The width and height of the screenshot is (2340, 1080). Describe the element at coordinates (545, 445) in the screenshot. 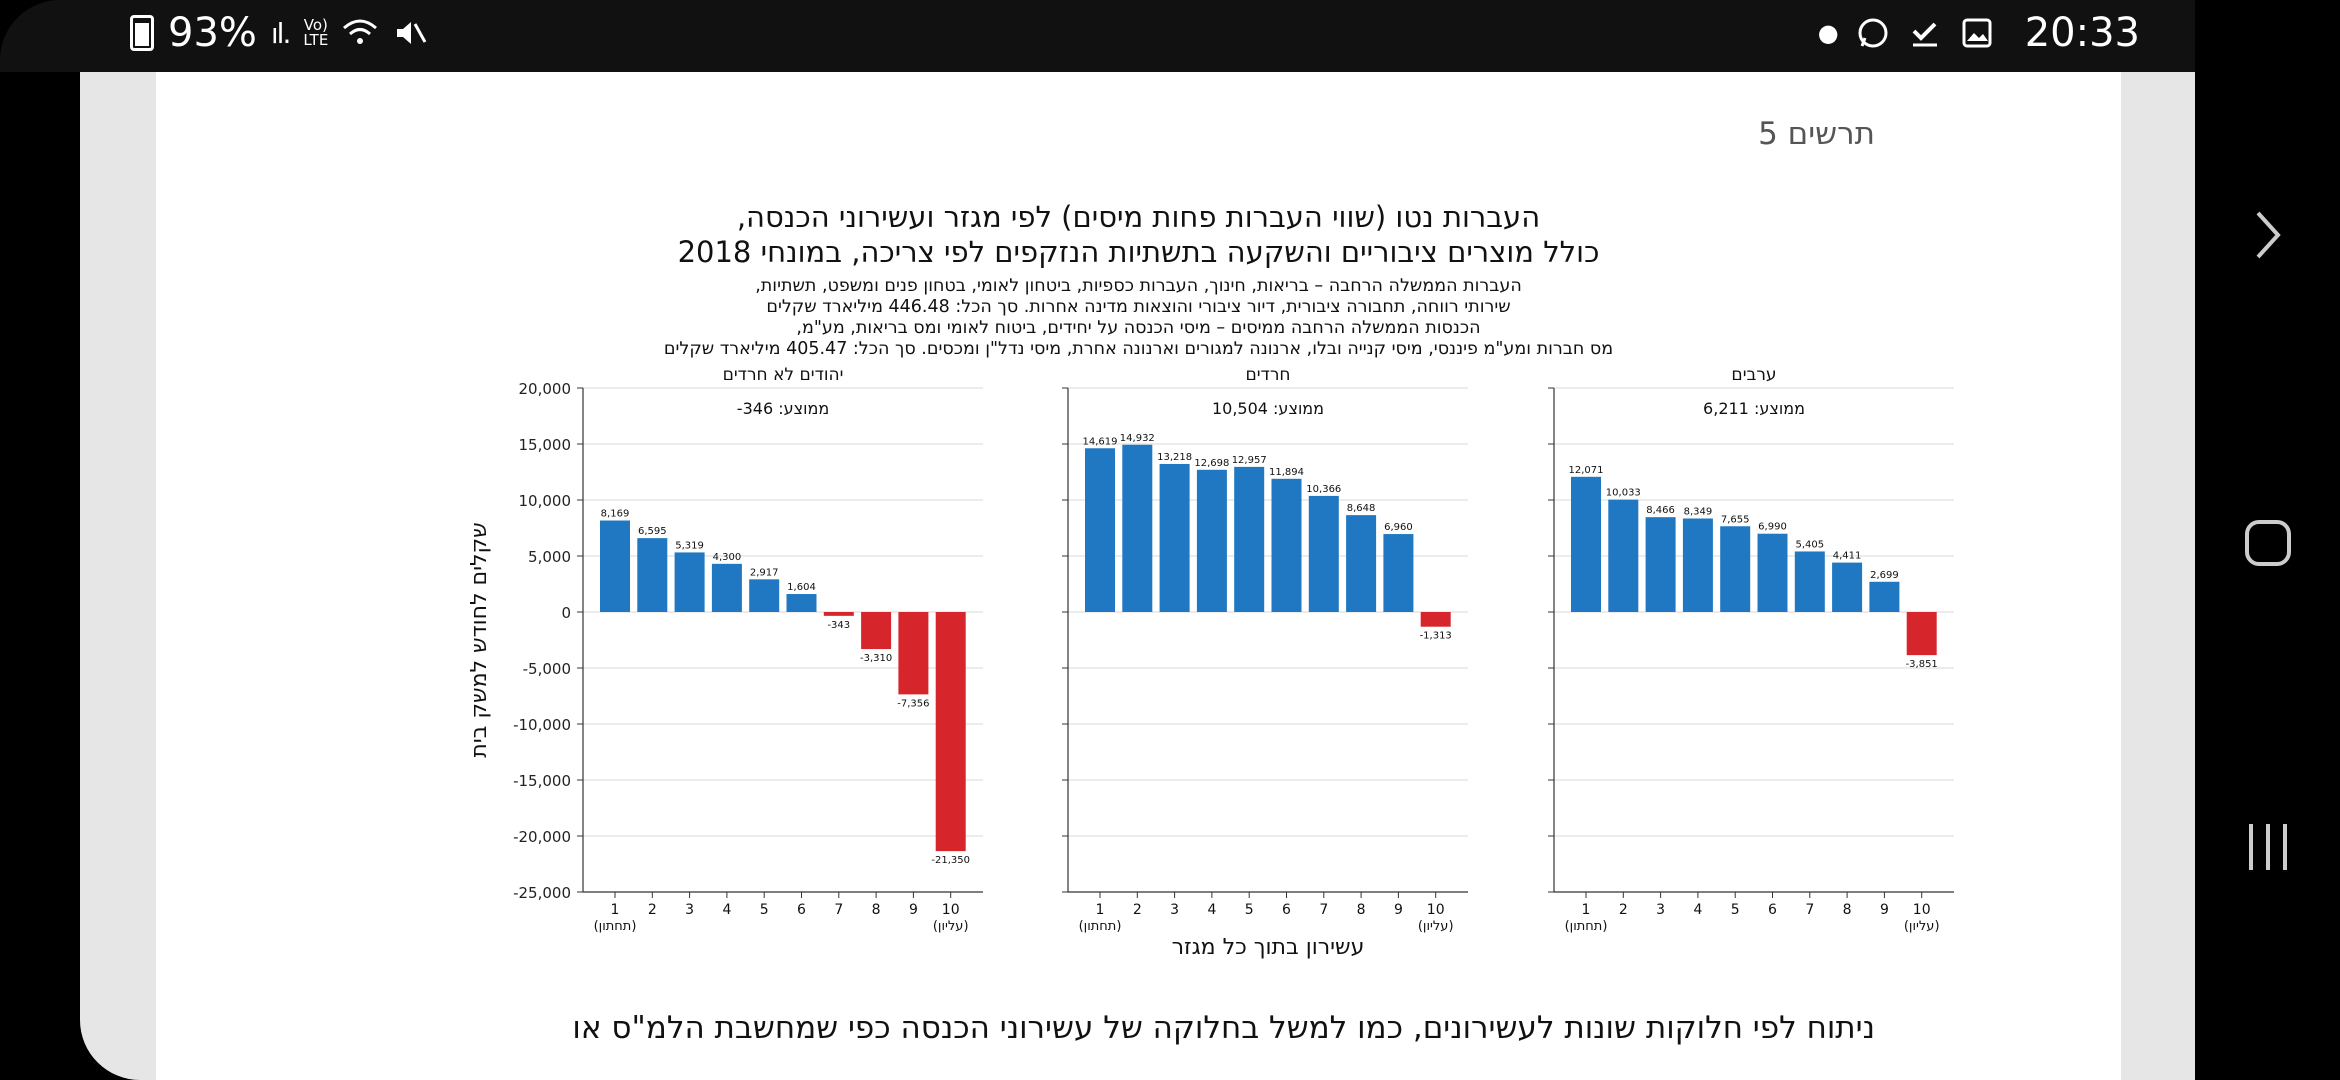

I see `y-tick-label: 15,000` at that location.